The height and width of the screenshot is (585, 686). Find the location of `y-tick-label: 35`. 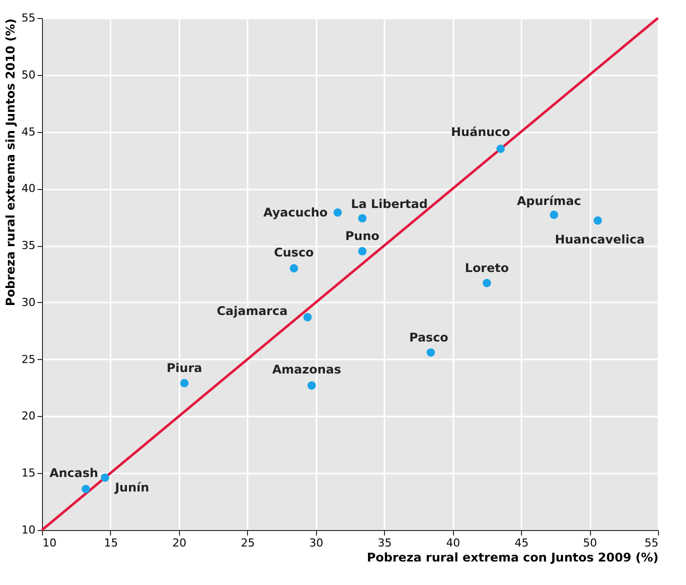

y-tick-label: 35 is located at coordinates (29, 245).